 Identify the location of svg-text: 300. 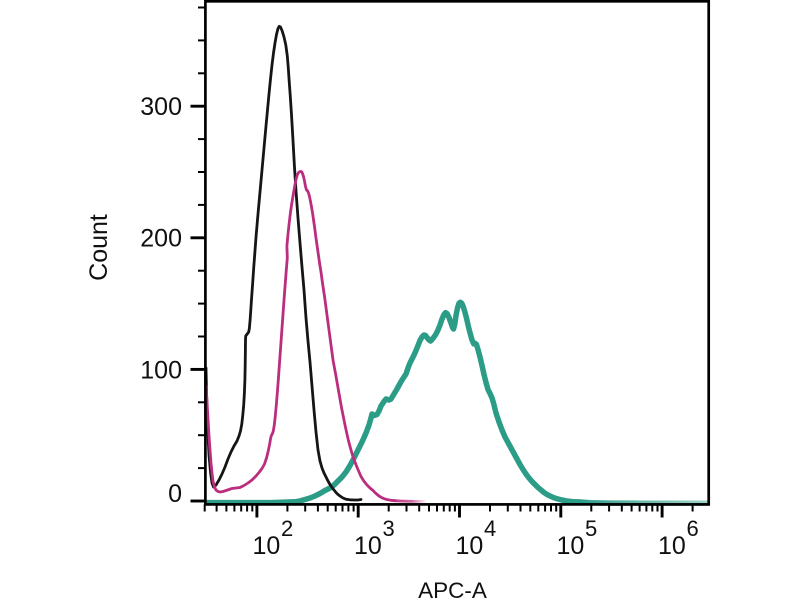
(161, 107).